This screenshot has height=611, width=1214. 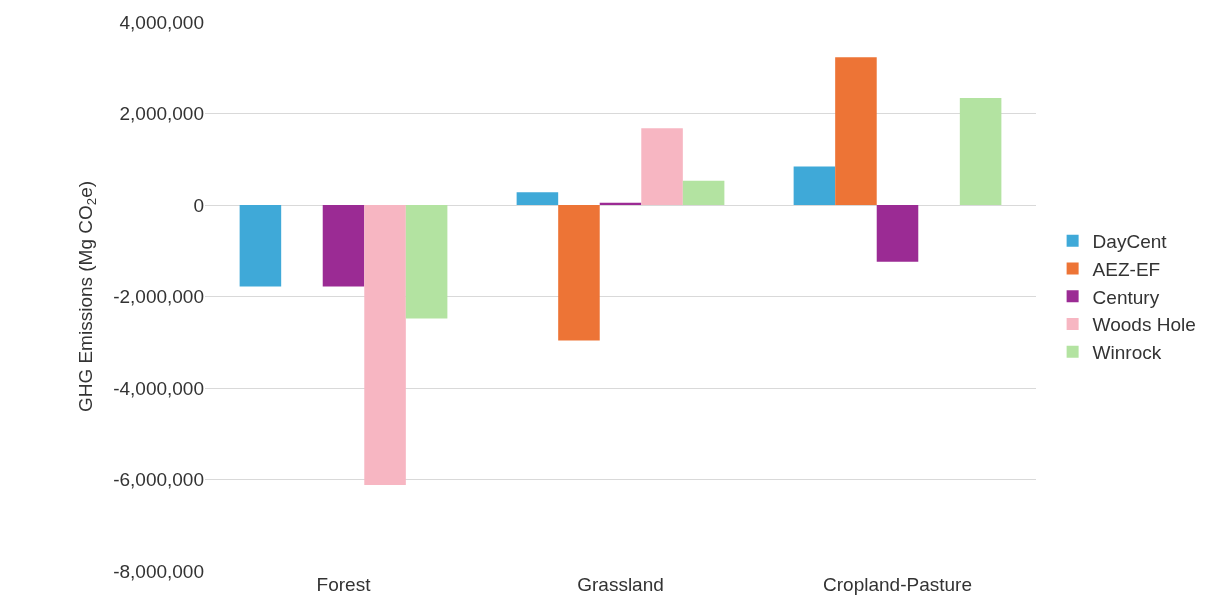 I want to click on y-tick-label: -8,000,000, so click(x=158, y=571).